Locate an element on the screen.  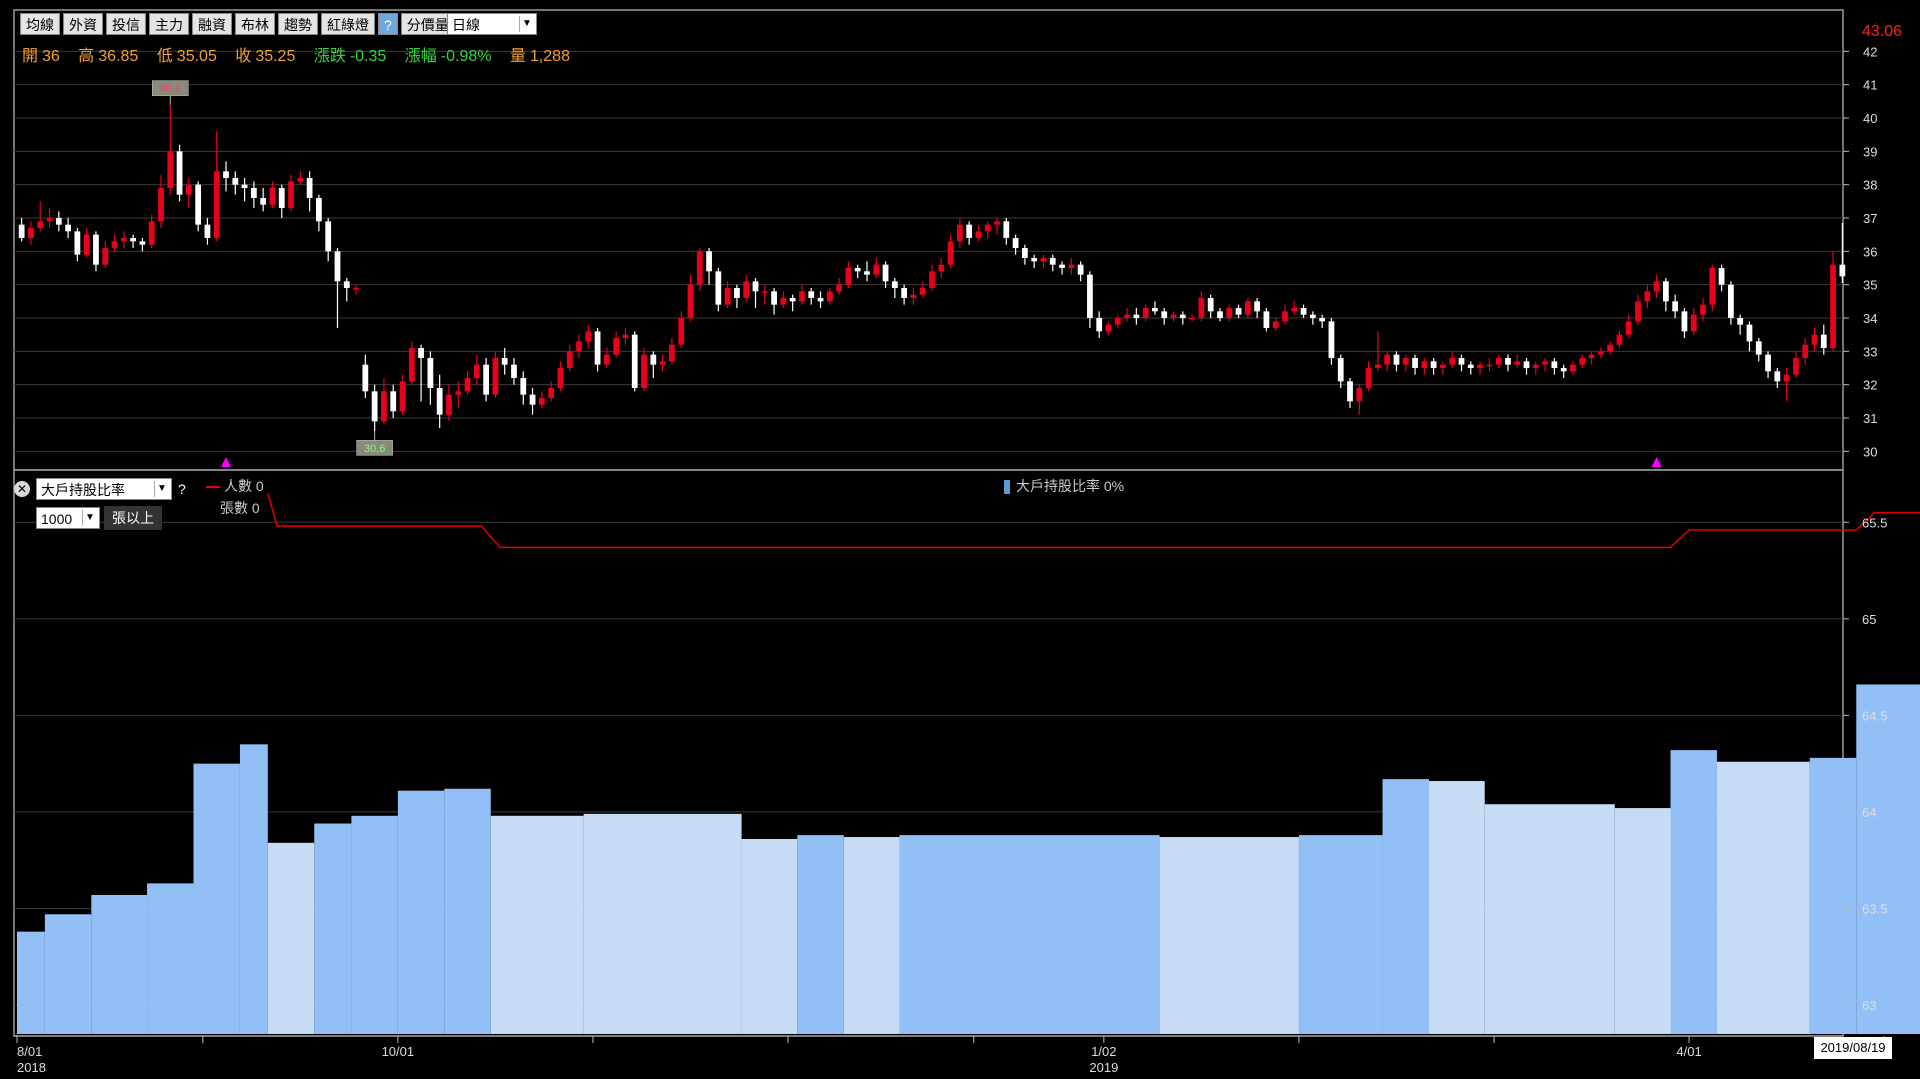
bollinger-button: 布林 is located at coordinates (255, 24).